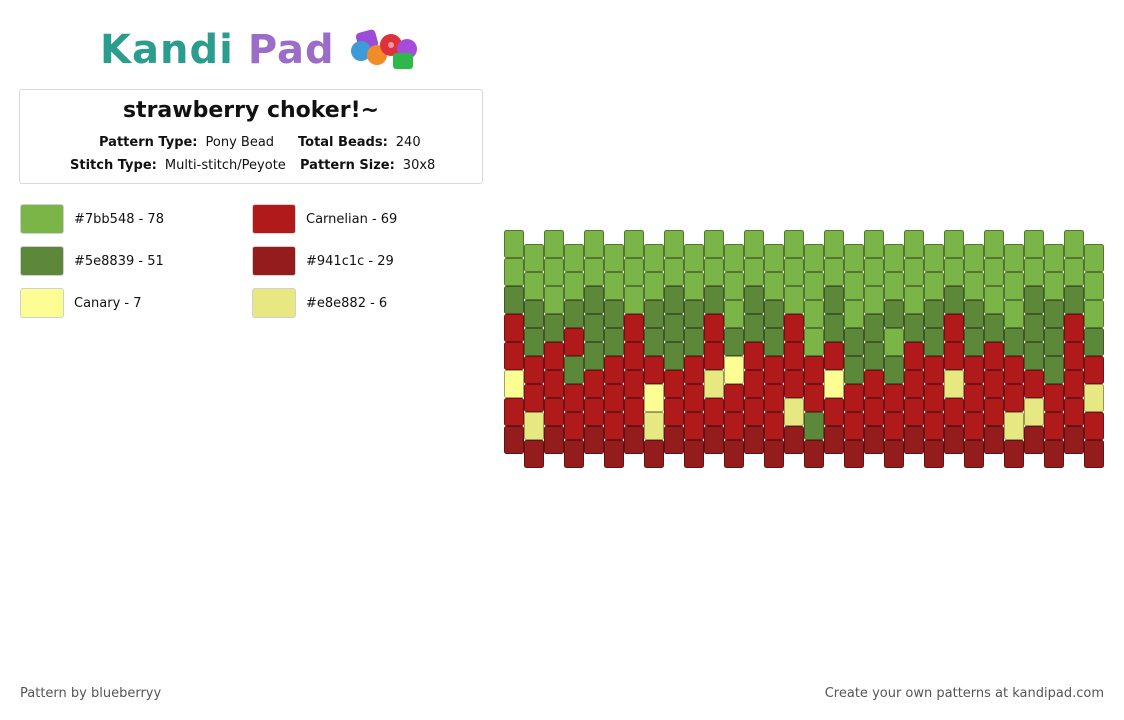 The image size is (1124, 720). I want to click on legend-item: Carnelian - 69, so click(324, 219).